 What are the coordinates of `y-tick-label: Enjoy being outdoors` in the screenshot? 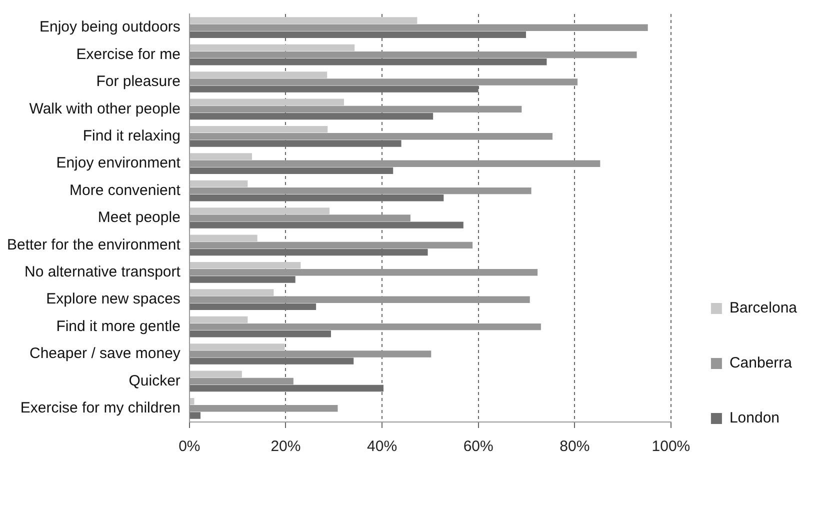 It's located at (109, 27).